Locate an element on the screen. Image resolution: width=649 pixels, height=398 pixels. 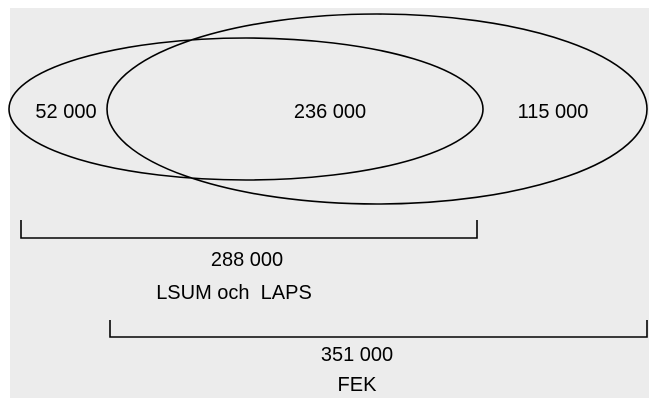
bracket-lsum-laps-label: LSUM och LAPS is located at coordinates (234, 293).